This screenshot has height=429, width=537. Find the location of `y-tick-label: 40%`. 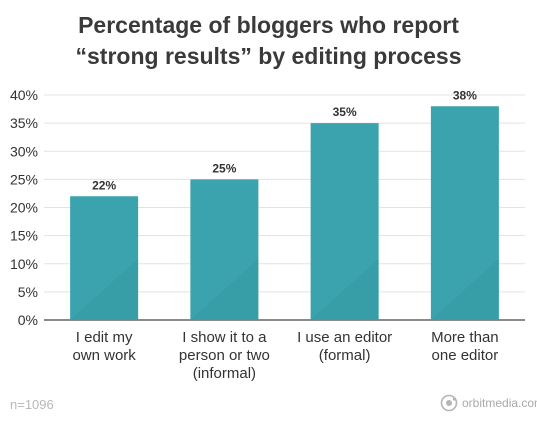

y-tick-label: 40% is located at coordinates (24, 95).